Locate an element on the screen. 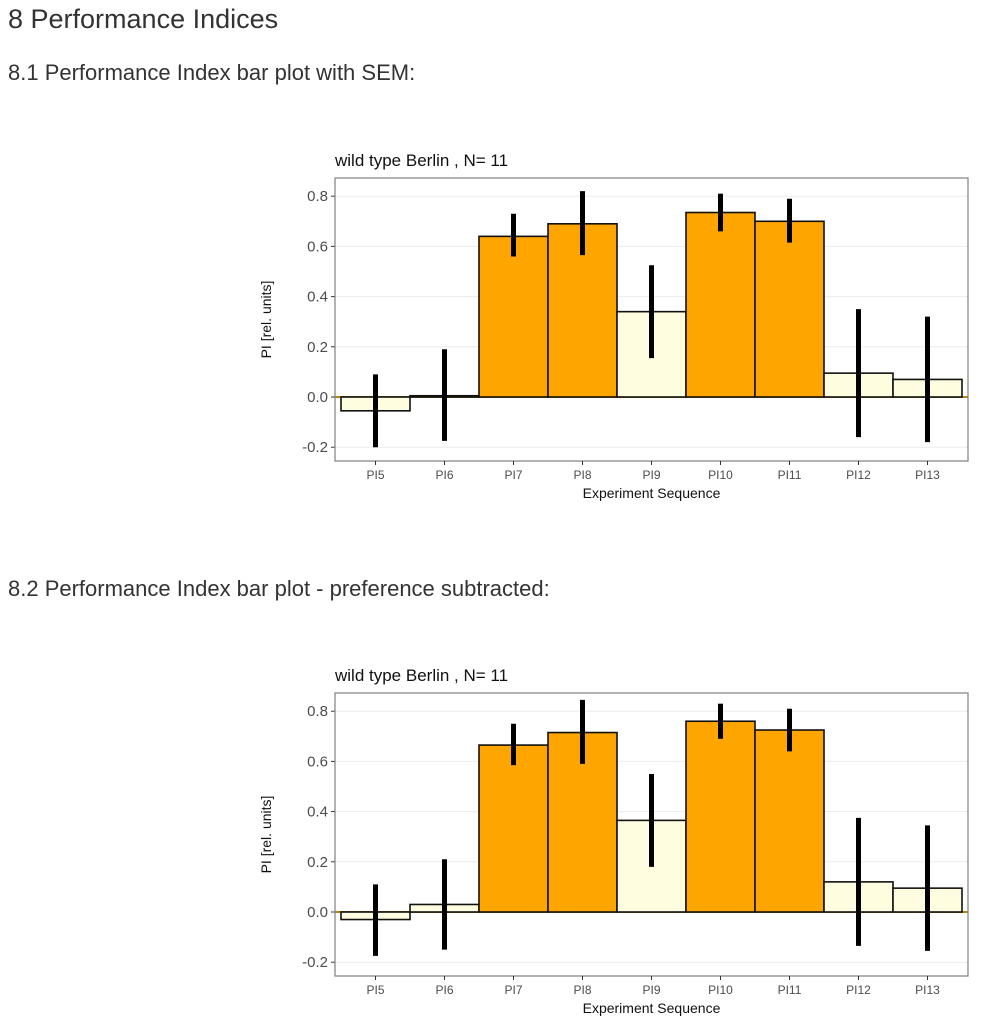 The image size is (996, 1024). subsection-title-sem: 8.1 Performance Index bar plot with SEM: is located at coordinates (212, 72).